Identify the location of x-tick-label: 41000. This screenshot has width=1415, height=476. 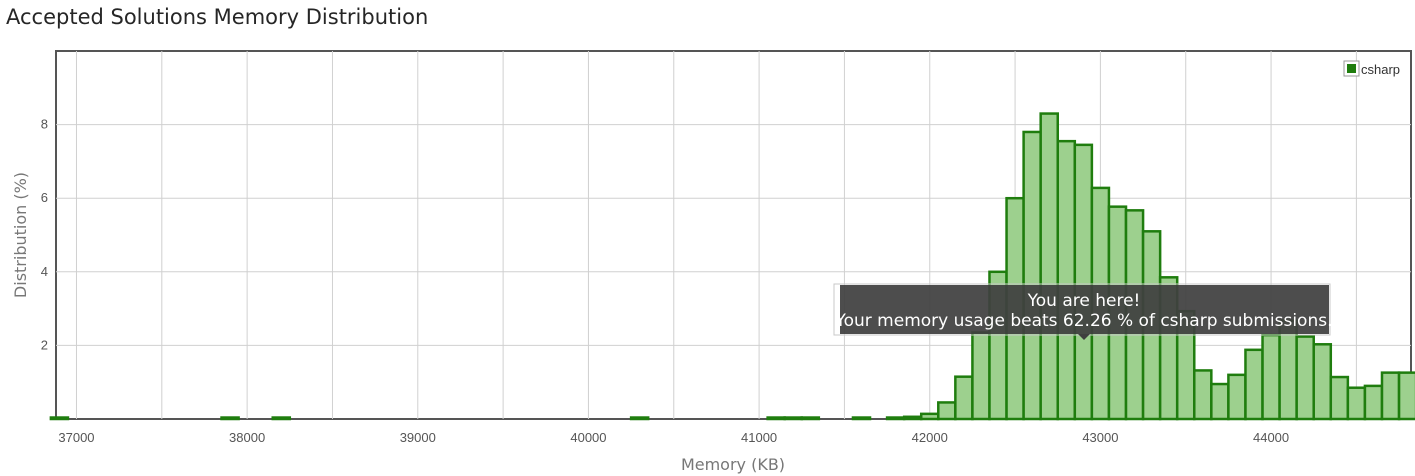
(759, 437).